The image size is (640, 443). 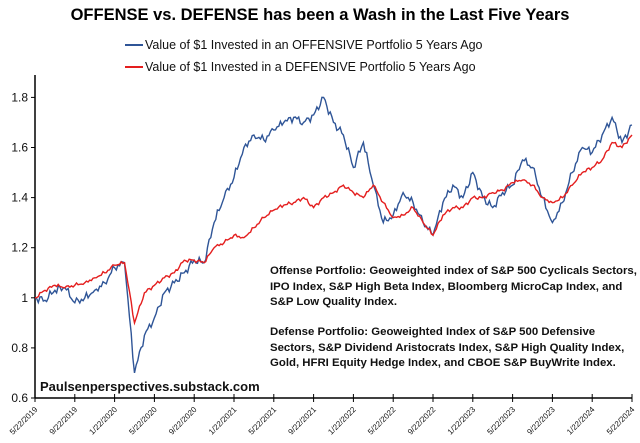 I want to click on x-tick-label: 1/22/2022, so click(x=342, y=421).